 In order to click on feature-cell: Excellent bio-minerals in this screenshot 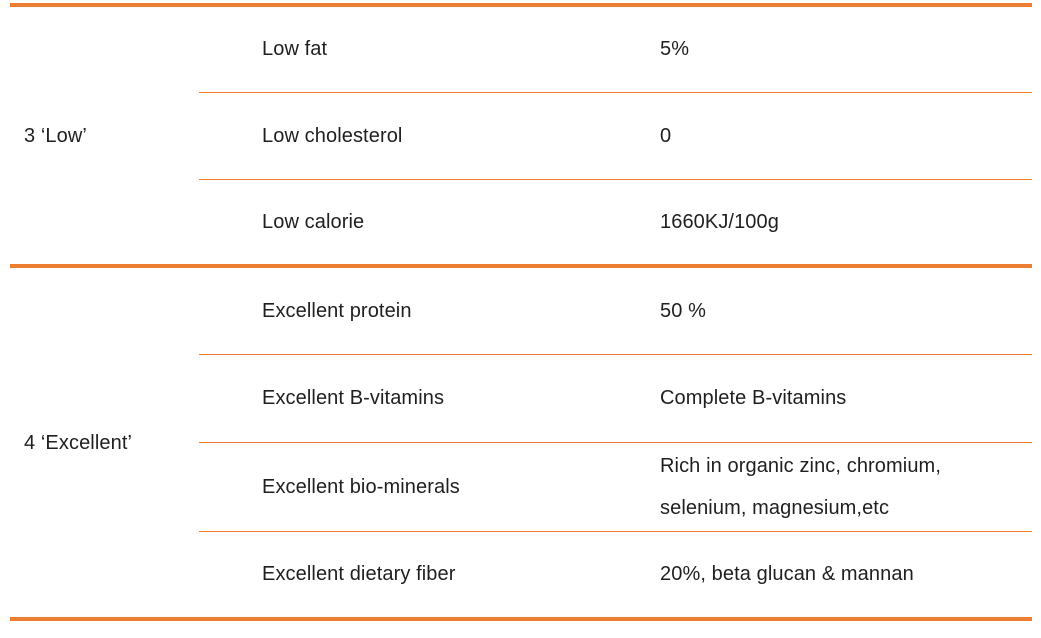, I will do `click(429, 487)`.